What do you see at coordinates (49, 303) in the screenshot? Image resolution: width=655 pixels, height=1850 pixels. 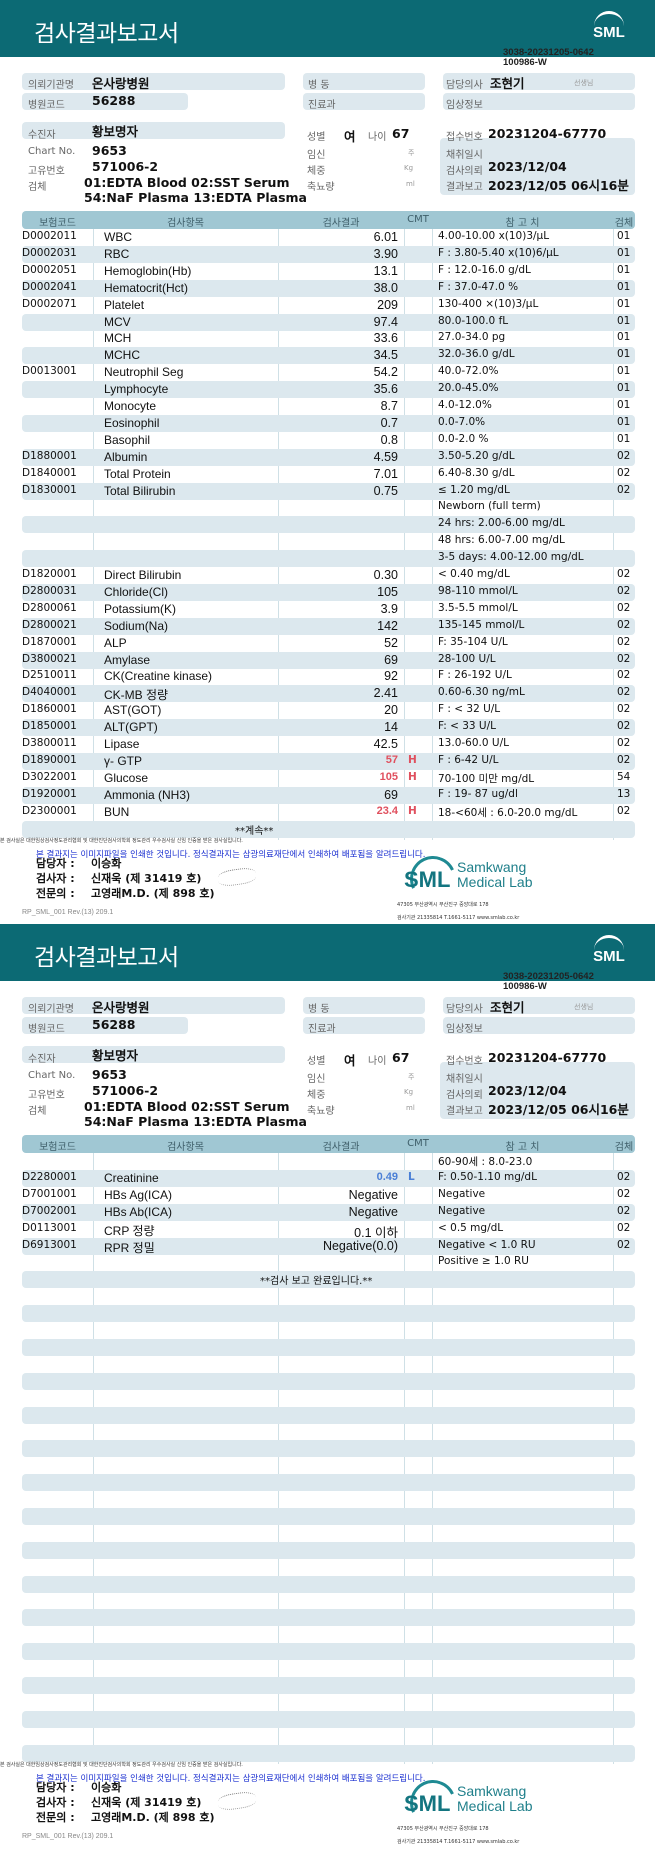 I see `insurance-code: D0002071` at bounding box center [49, 303].